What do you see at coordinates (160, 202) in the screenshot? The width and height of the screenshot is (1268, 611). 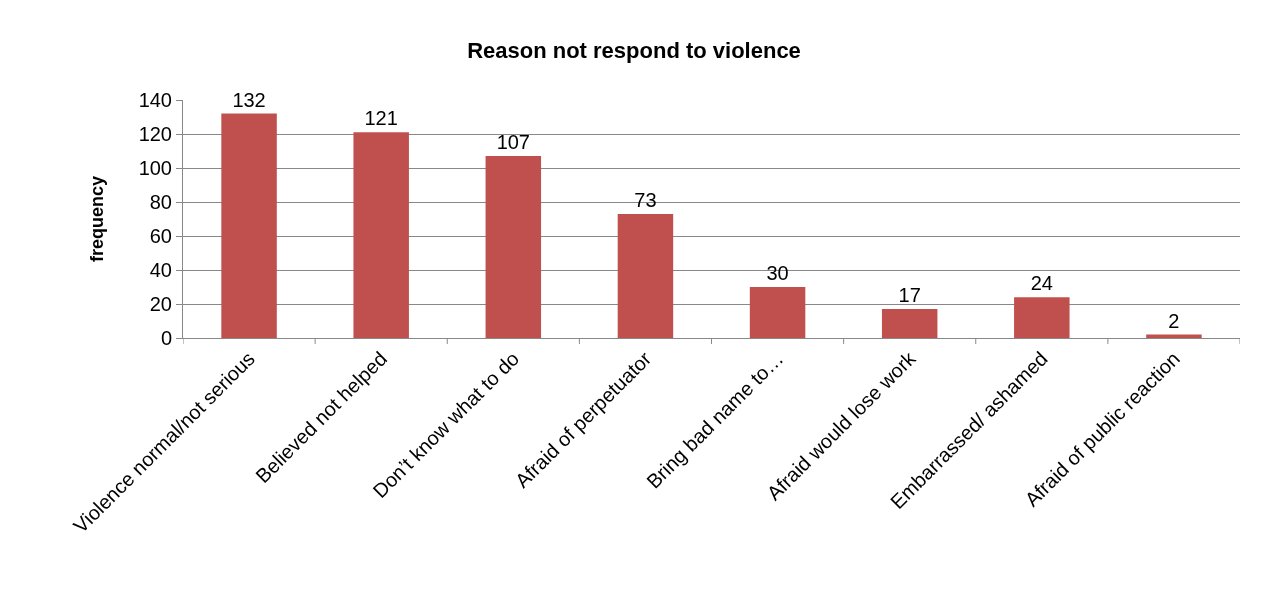 I see `y-tick-label: 80` at bounding box center [160, 202].